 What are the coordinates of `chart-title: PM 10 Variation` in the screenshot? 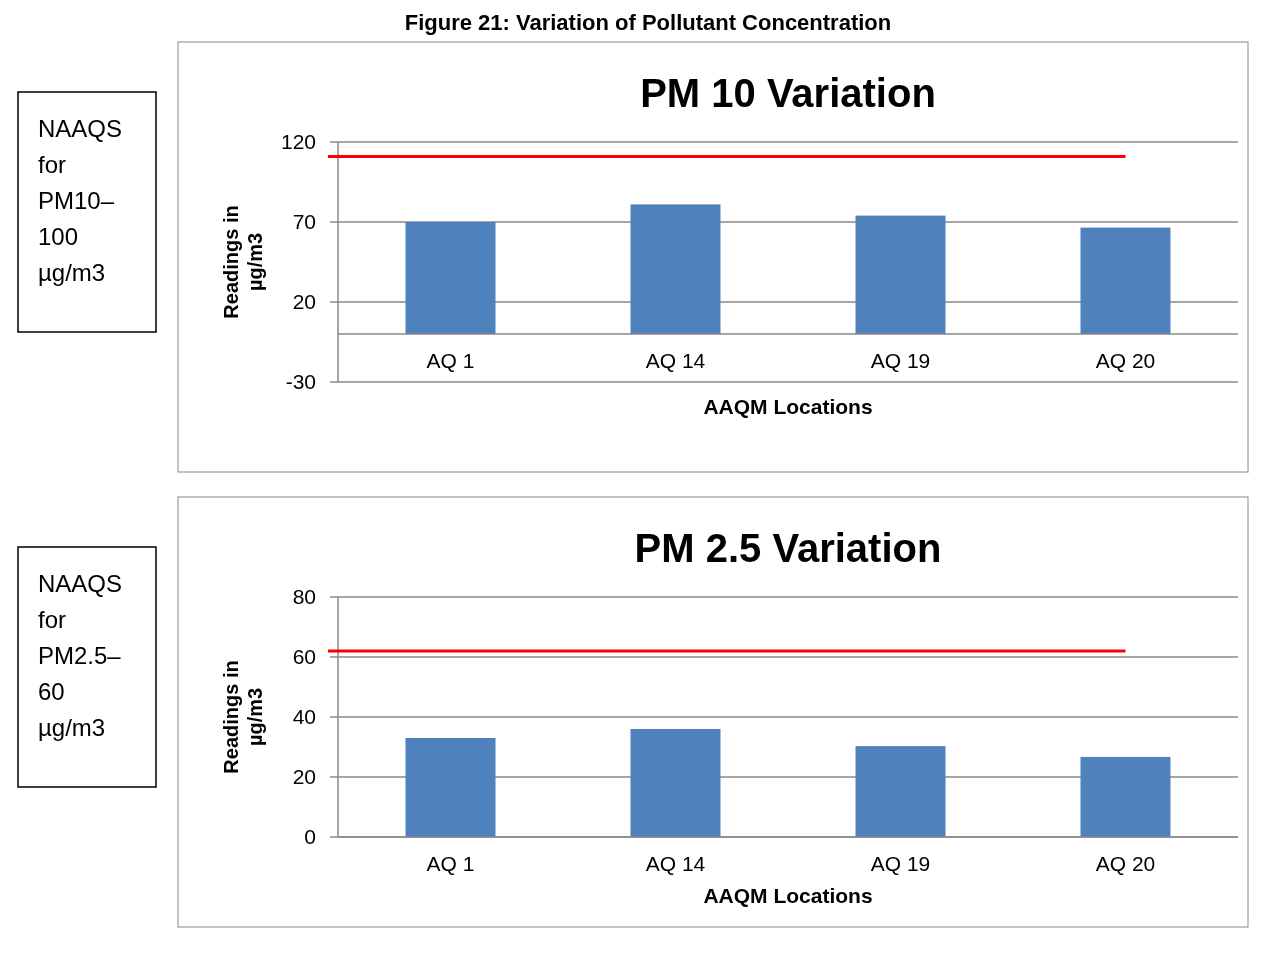 It's located at (788, 93).